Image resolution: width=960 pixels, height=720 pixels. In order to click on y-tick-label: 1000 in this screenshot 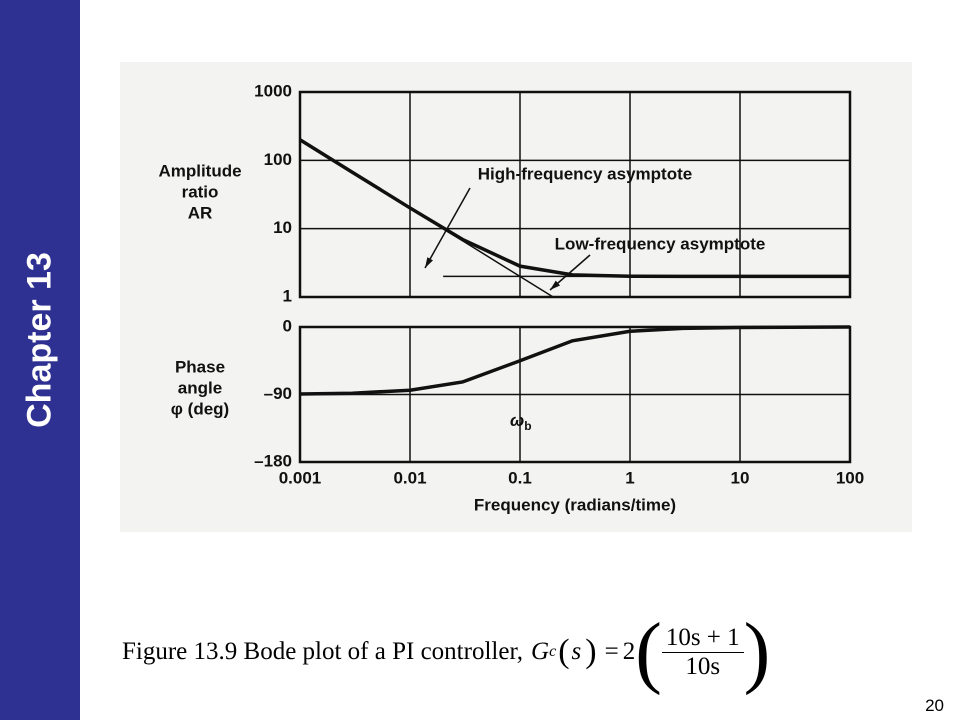, I will do `click(273, 90)`.